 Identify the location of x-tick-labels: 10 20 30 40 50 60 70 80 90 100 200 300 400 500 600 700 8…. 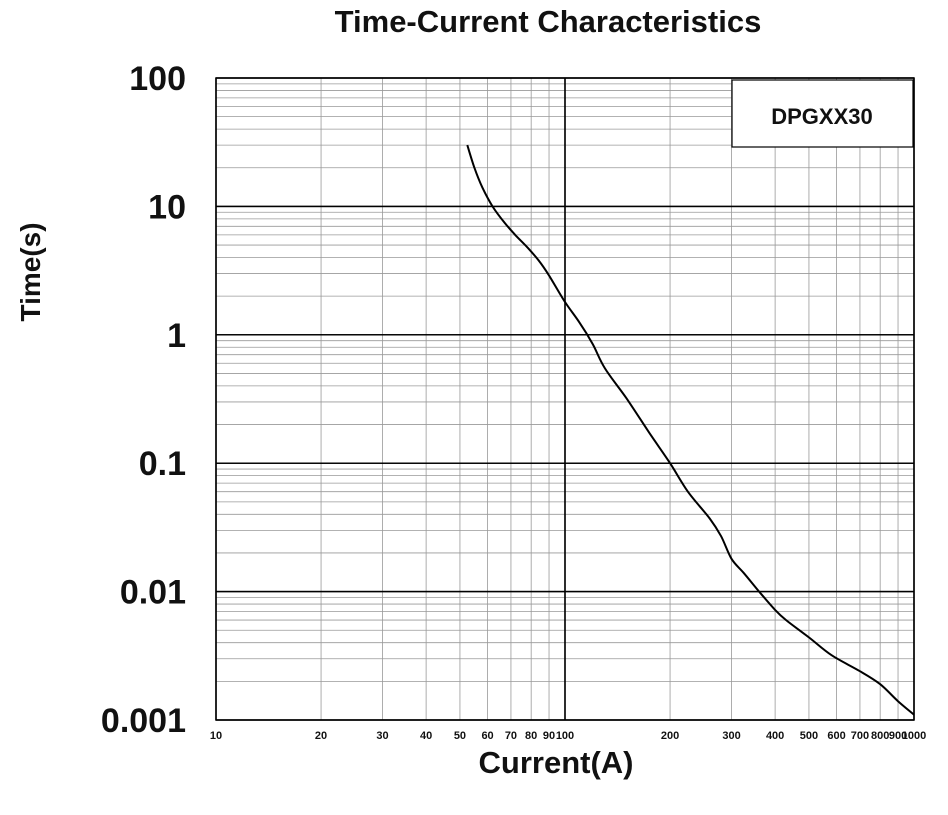
(568, 736).